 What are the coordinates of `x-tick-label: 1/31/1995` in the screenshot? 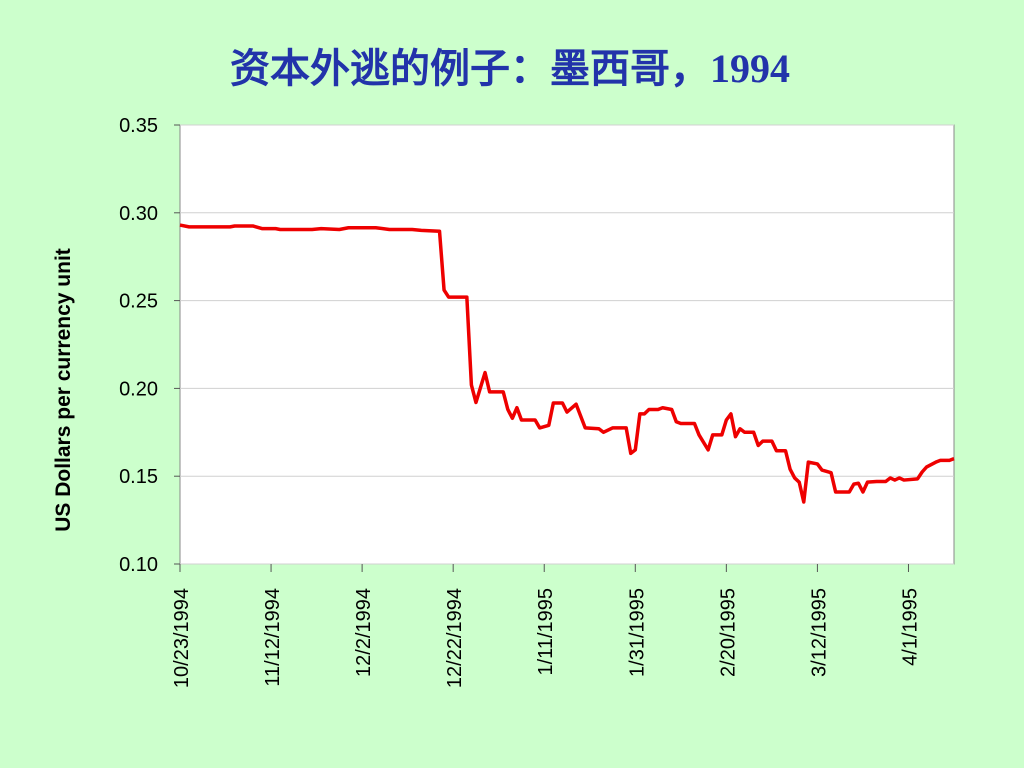 It's located at (637, 632).